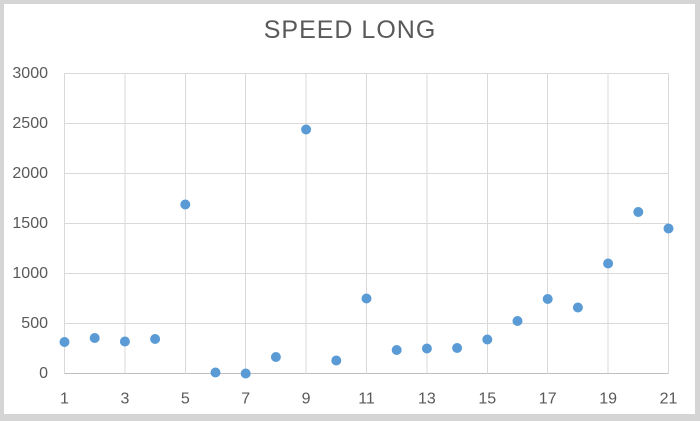  I want to click on y-axis-tick-label: 2000, so click(30, 173).